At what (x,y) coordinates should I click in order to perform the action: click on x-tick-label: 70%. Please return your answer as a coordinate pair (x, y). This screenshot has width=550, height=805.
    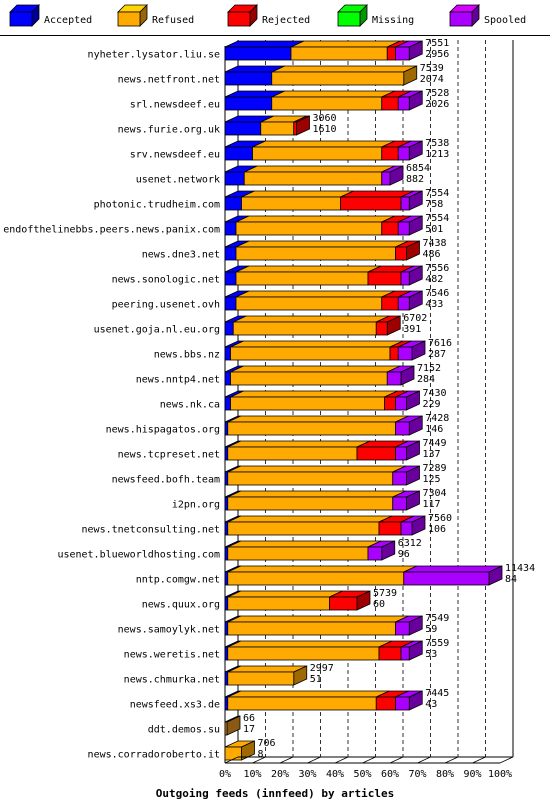
    Looking at the image, I should click on (417, 774).